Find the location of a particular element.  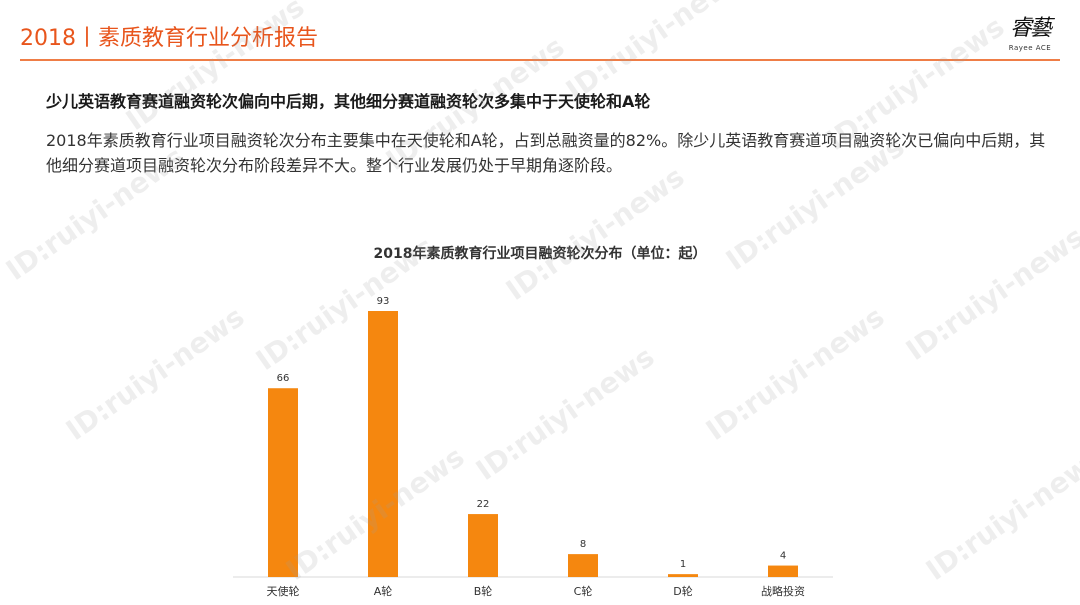

data-label-0: 66 is located at coordinates (283, 378).